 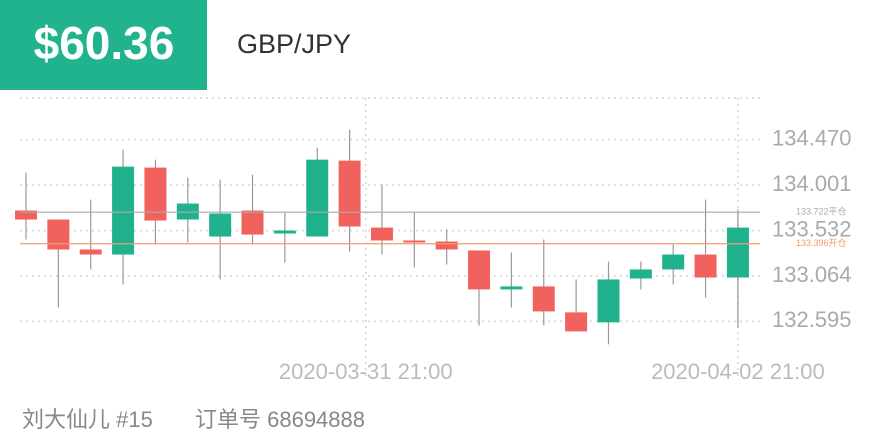 I want to click on price-badge, so click(x=103, y=45).